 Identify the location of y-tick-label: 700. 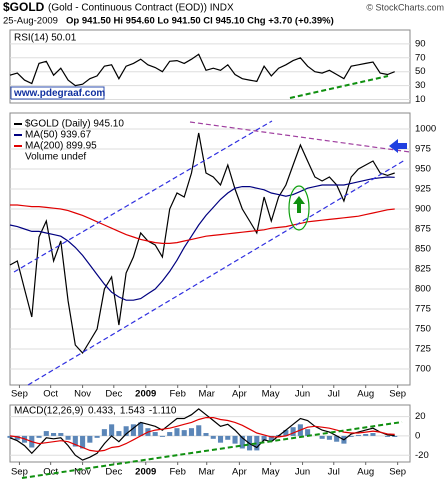
(423, 369).